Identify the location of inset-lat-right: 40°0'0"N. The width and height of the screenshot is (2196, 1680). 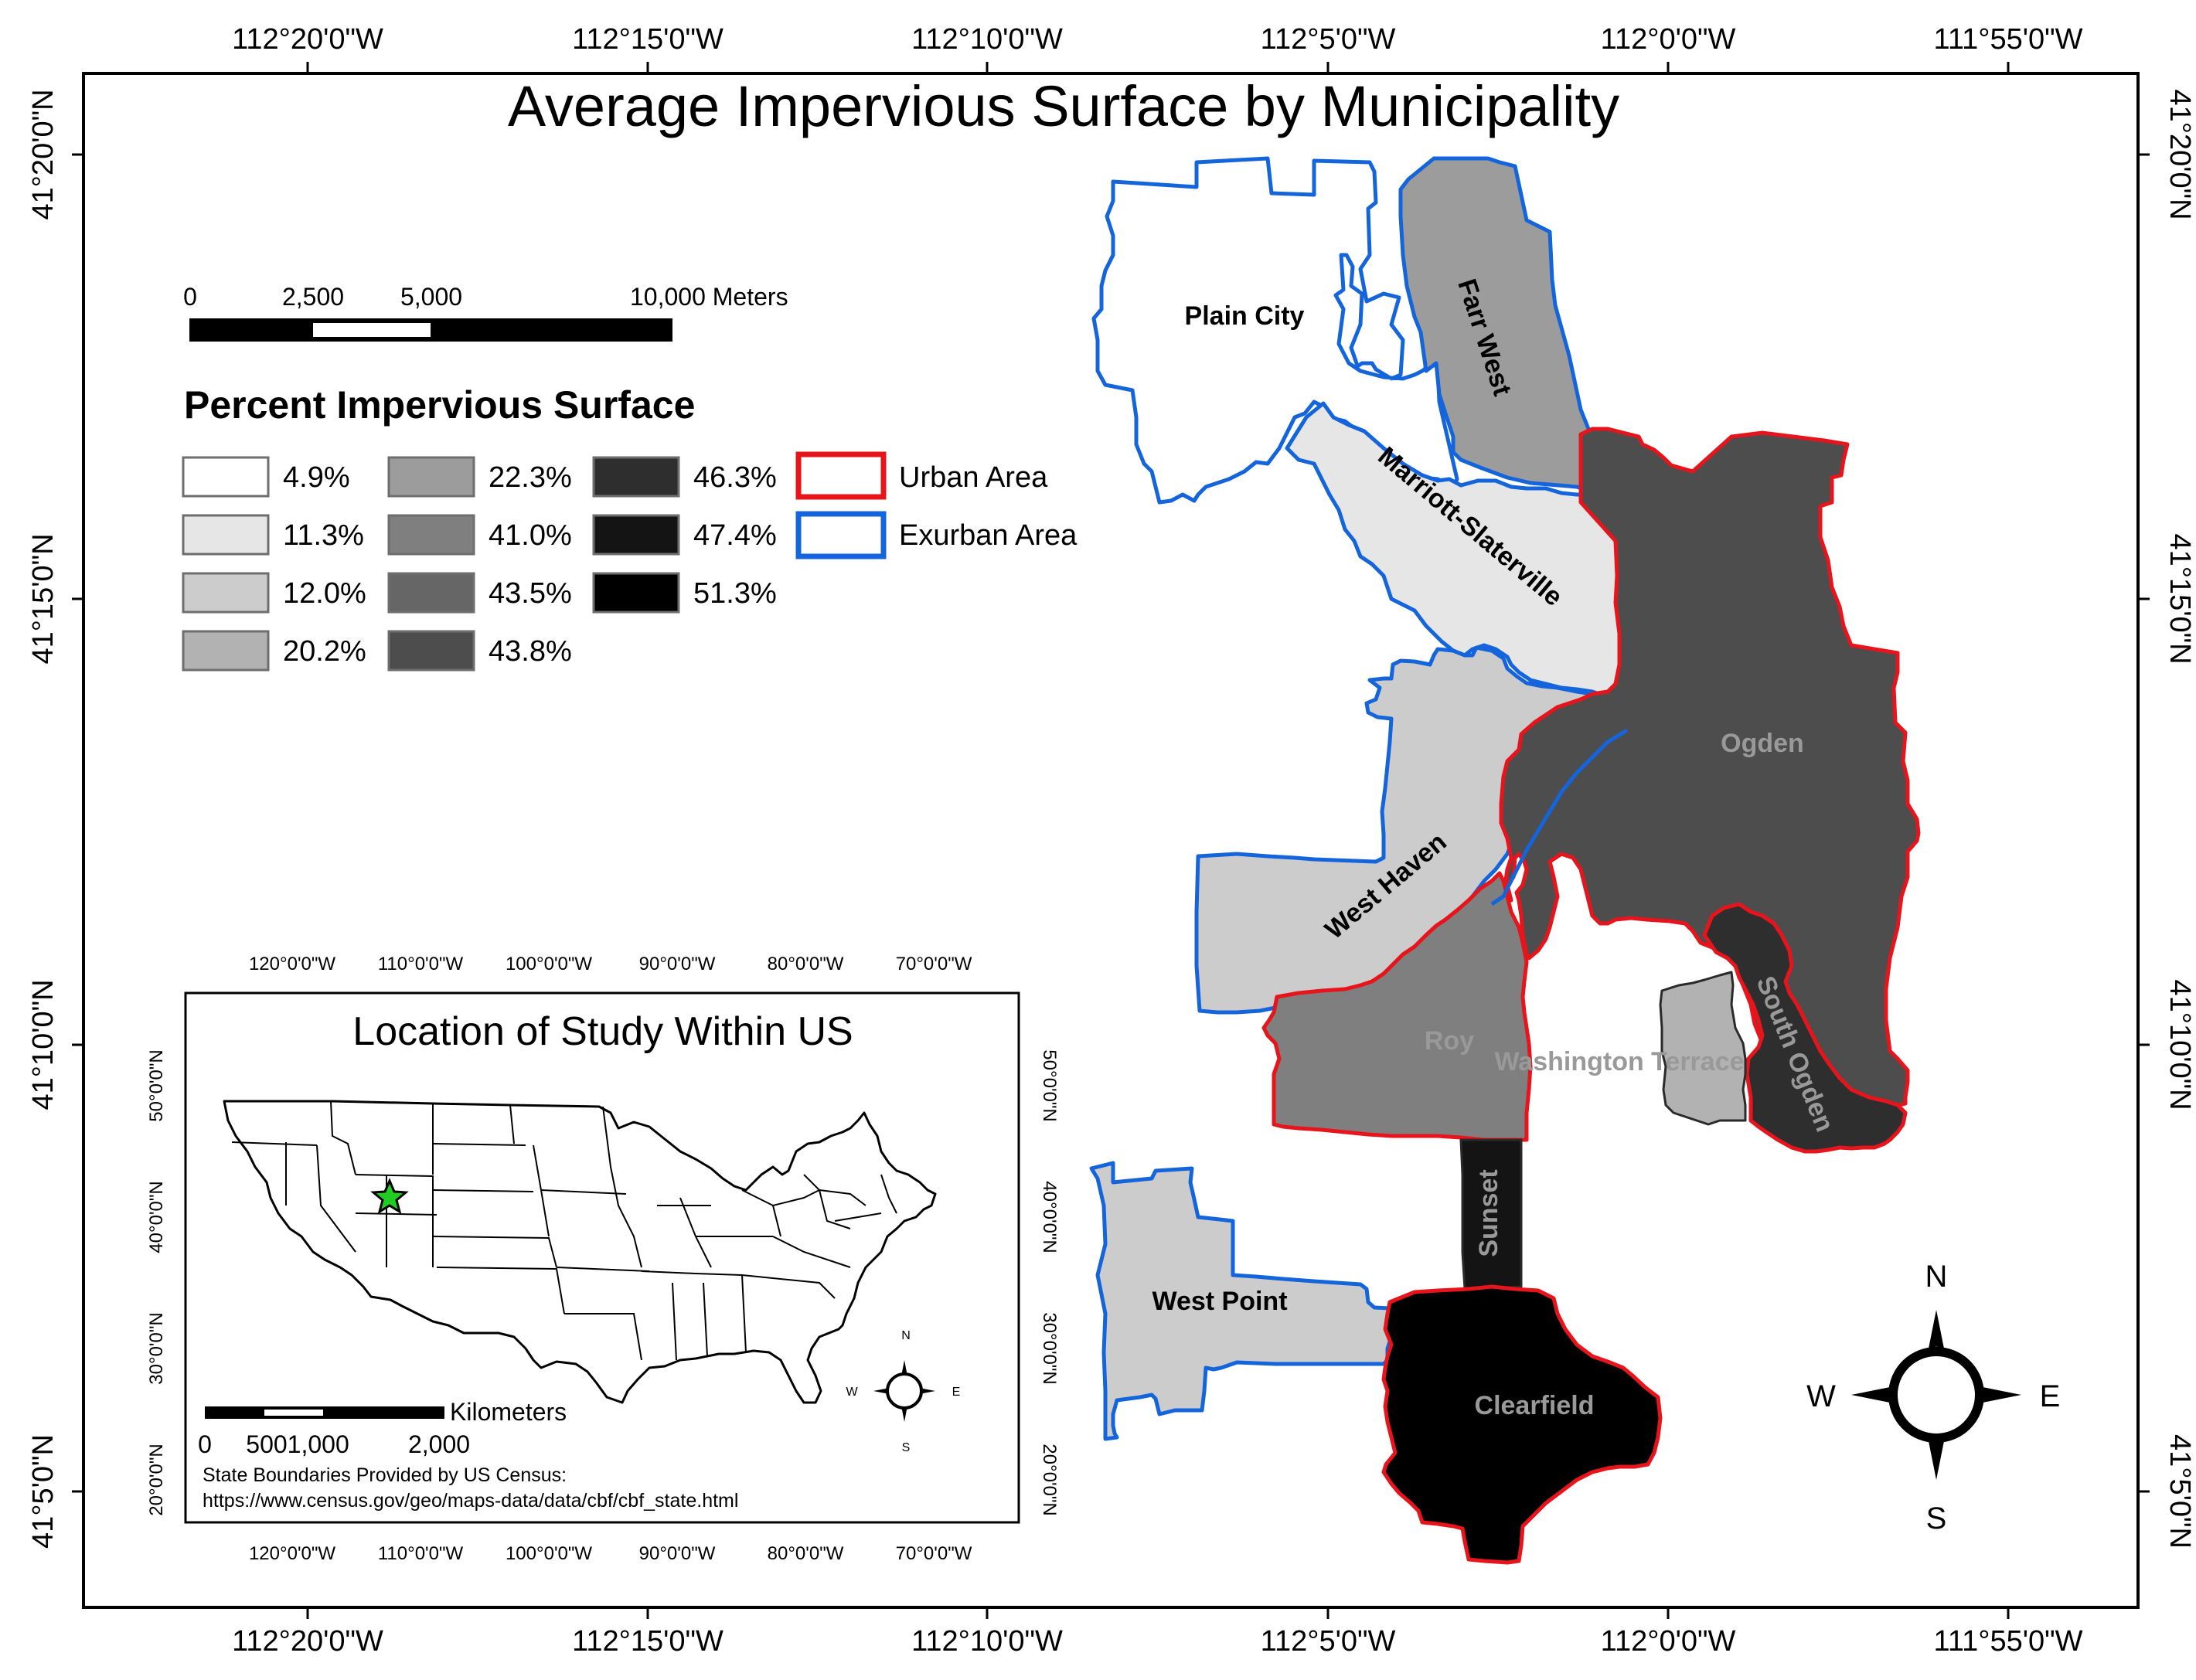
(1049, 1217).